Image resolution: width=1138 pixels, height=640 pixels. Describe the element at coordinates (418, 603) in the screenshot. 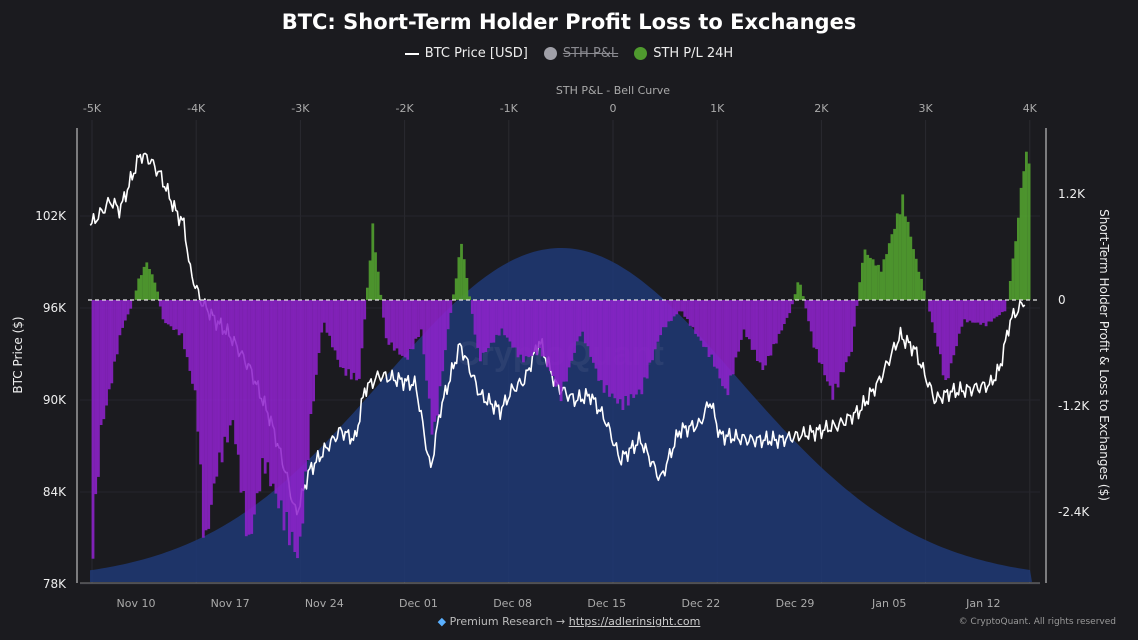

I see `x-axis-tick: Dec 01` at that location.